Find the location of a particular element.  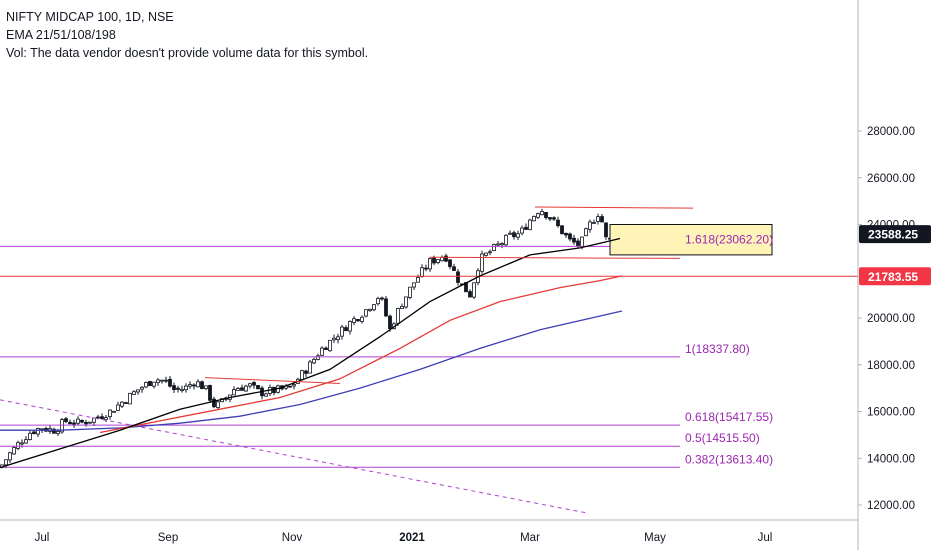

price-tick-label: 14000.00 is located at coordinates (891, 459).